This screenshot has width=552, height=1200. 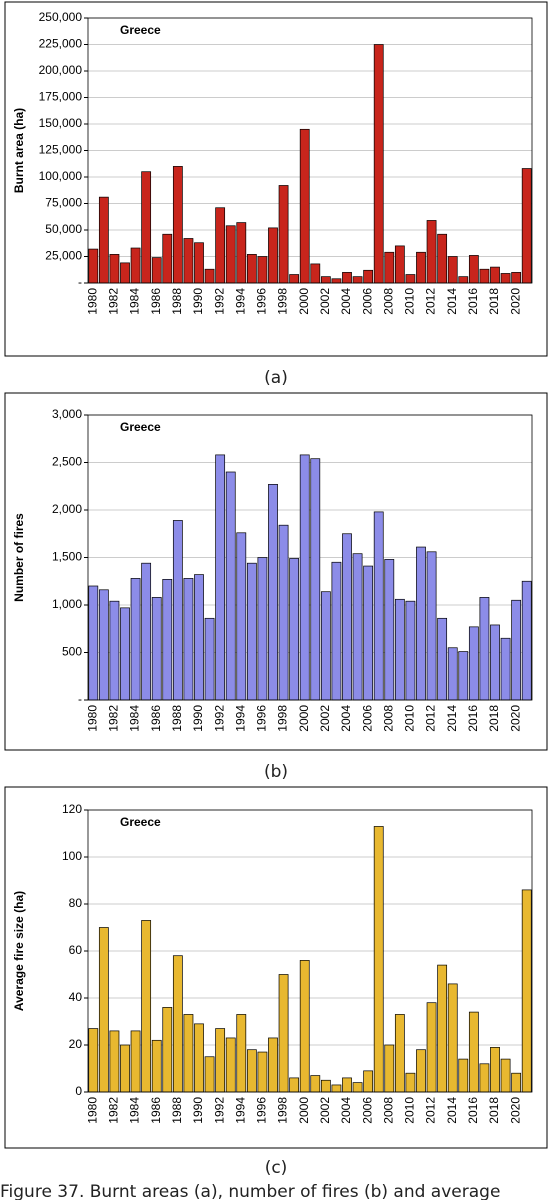 I want to click on y-tick-label: 3,000, so click(x=67, y=414).